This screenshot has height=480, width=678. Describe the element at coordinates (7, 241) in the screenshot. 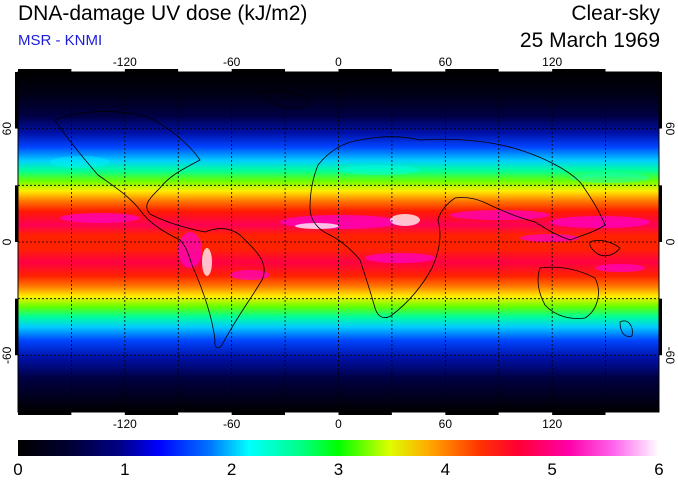

I see `lat-tick-label-left: 0` at that location.